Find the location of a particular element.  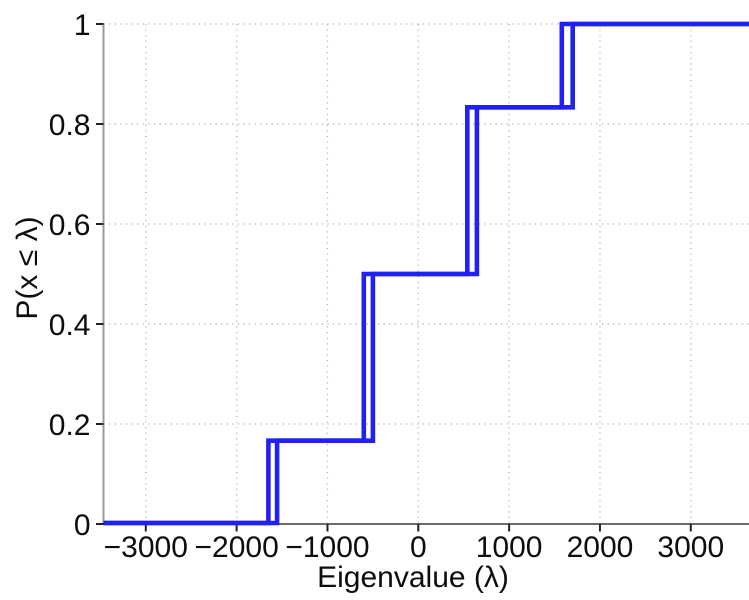

y-tick-label: 0 is located at coordinates (82, 525).